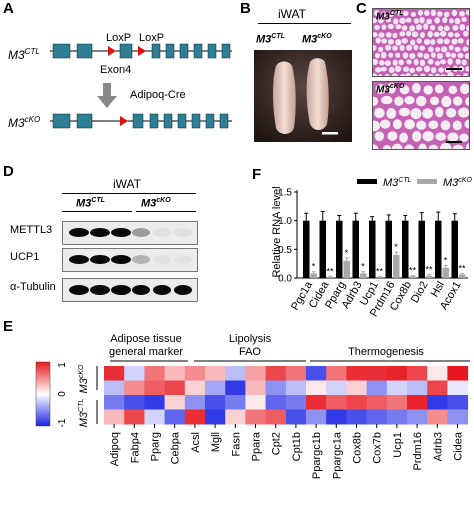 The height and width of the screenshot is (515, 474). What do you see at coordinates (84, 413) in the screenshot?
I see `row-label-ctl: M3CTL` at bounding box center [84, 413].